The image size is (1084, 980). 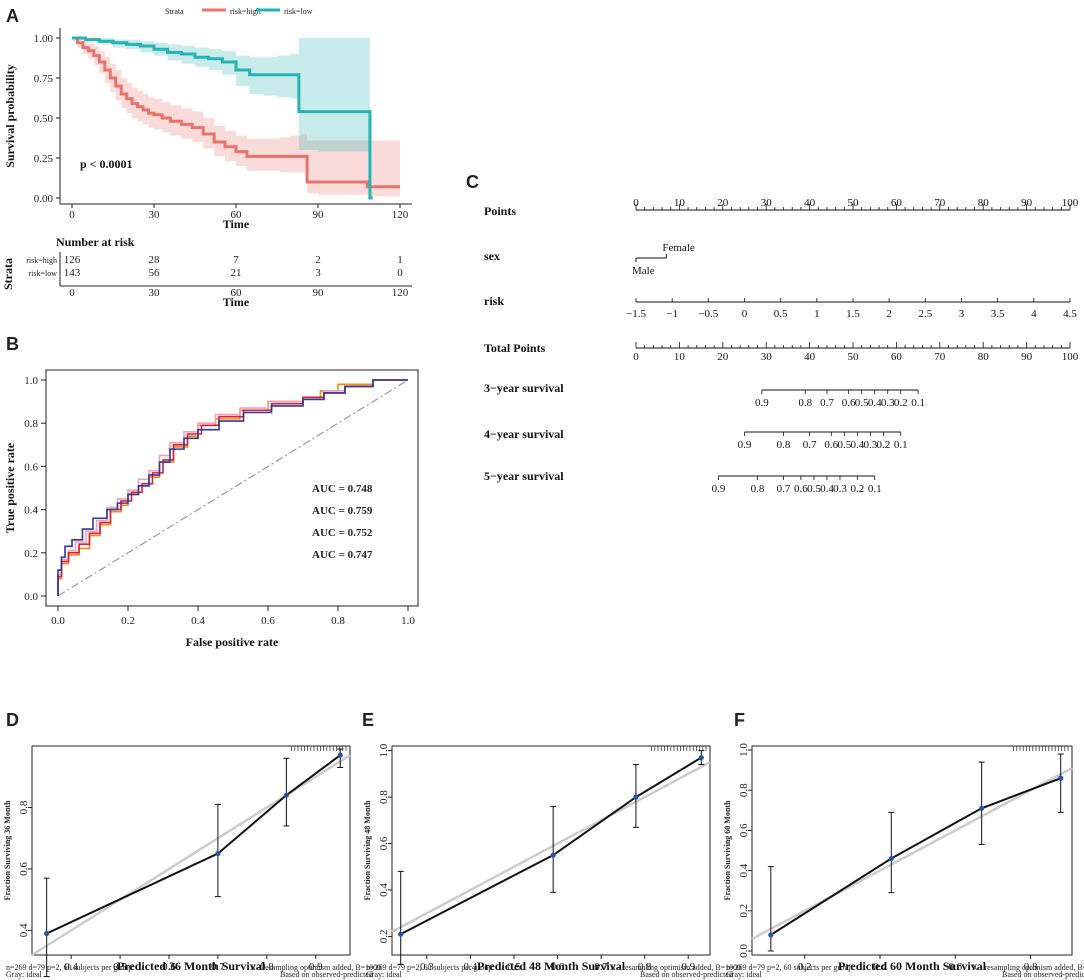 What do you see at coordinates (222, 118) in the screenshot?
I see `km-curve-low` at bounding box center [222, 118].